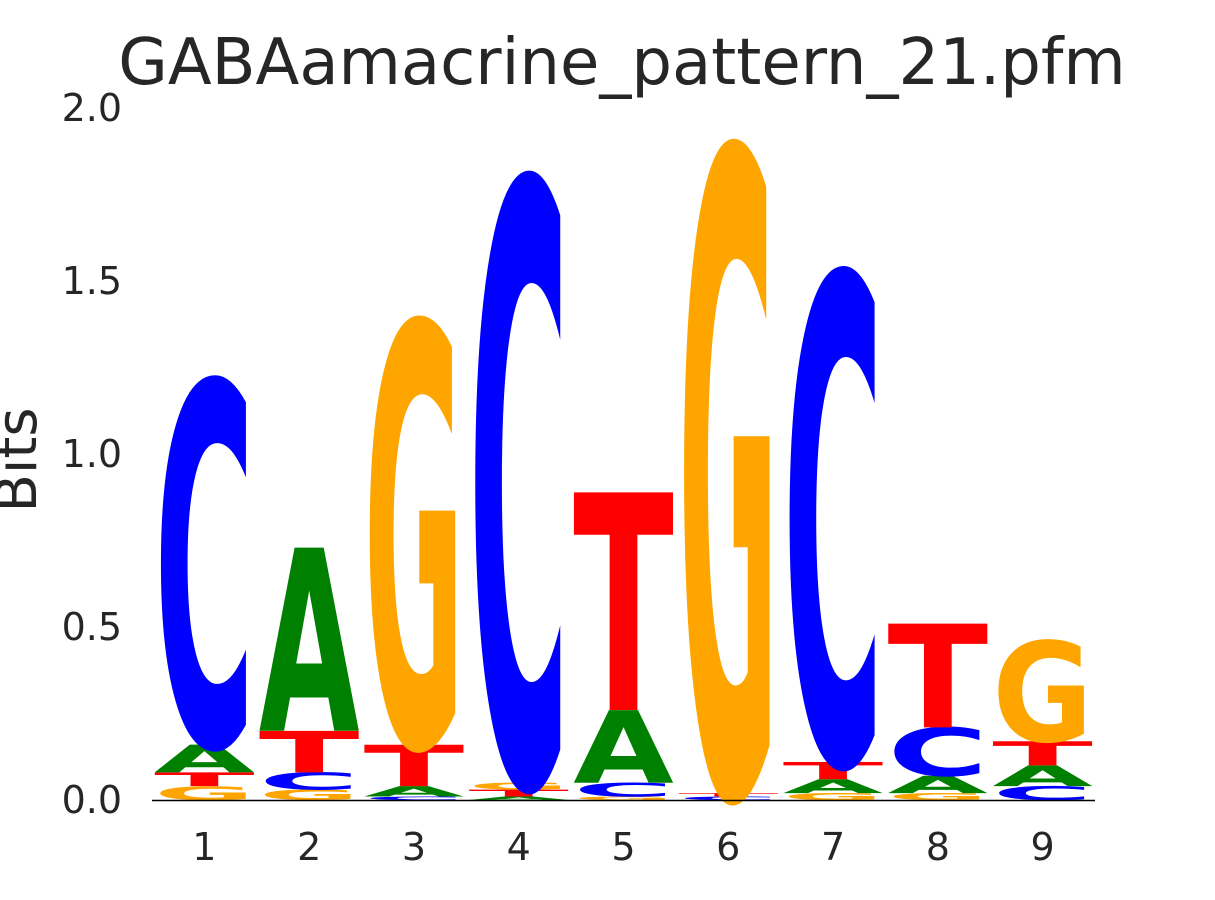 Image resolution: width=1215 pixels, height=900 pixels. Describe the element at coordinates (623, 798) in the screenshot. I see `logo-letter-G-pos-5: G` at that location.